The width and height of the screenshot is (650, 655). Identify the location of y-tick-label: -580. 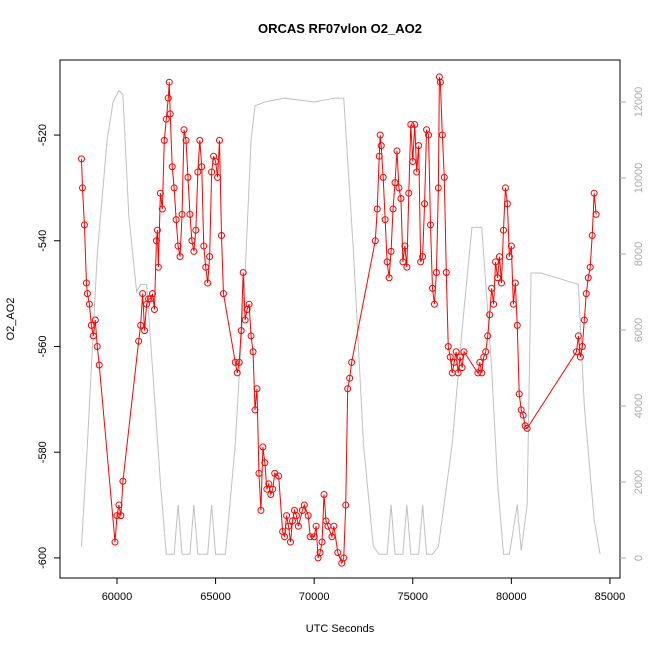
(43, 452).